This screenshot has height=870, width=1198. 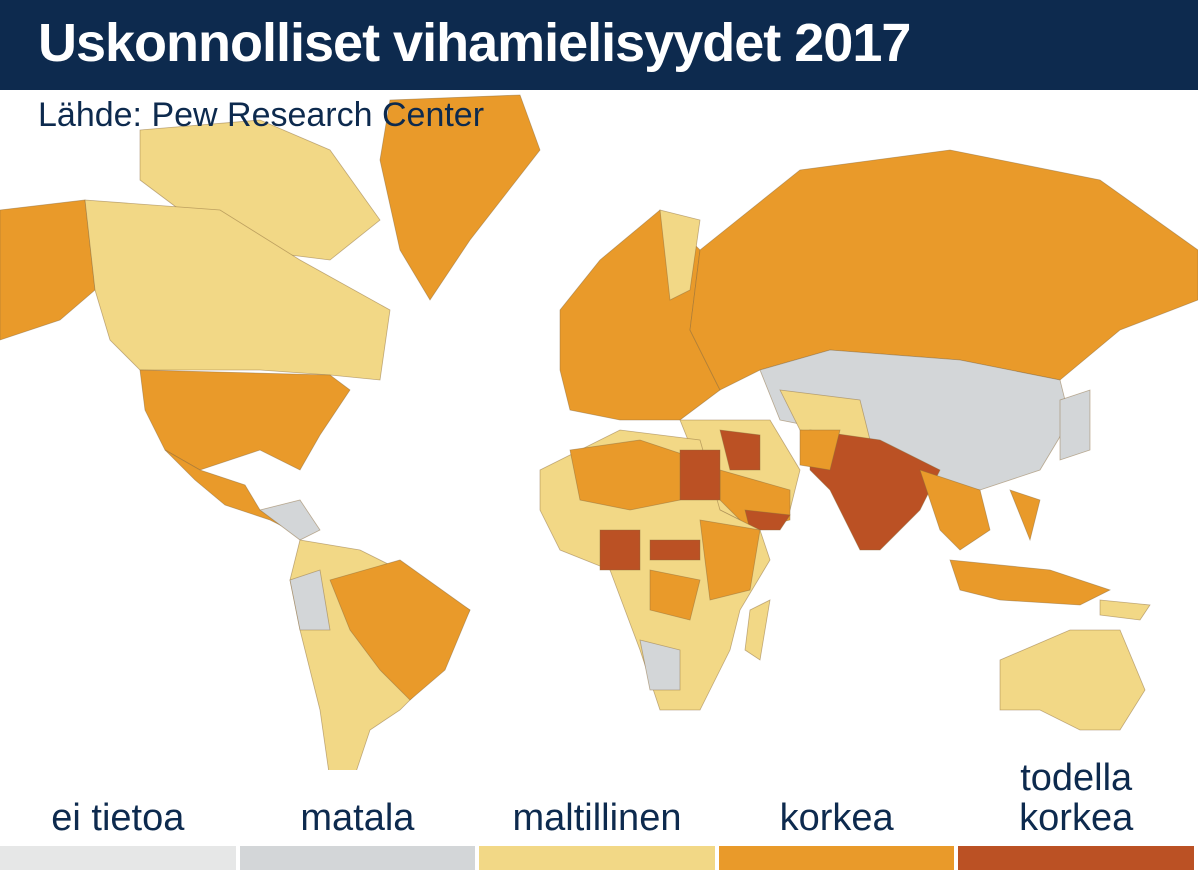 I want to click on legend-item: korkea, so click(x=836, y=810).